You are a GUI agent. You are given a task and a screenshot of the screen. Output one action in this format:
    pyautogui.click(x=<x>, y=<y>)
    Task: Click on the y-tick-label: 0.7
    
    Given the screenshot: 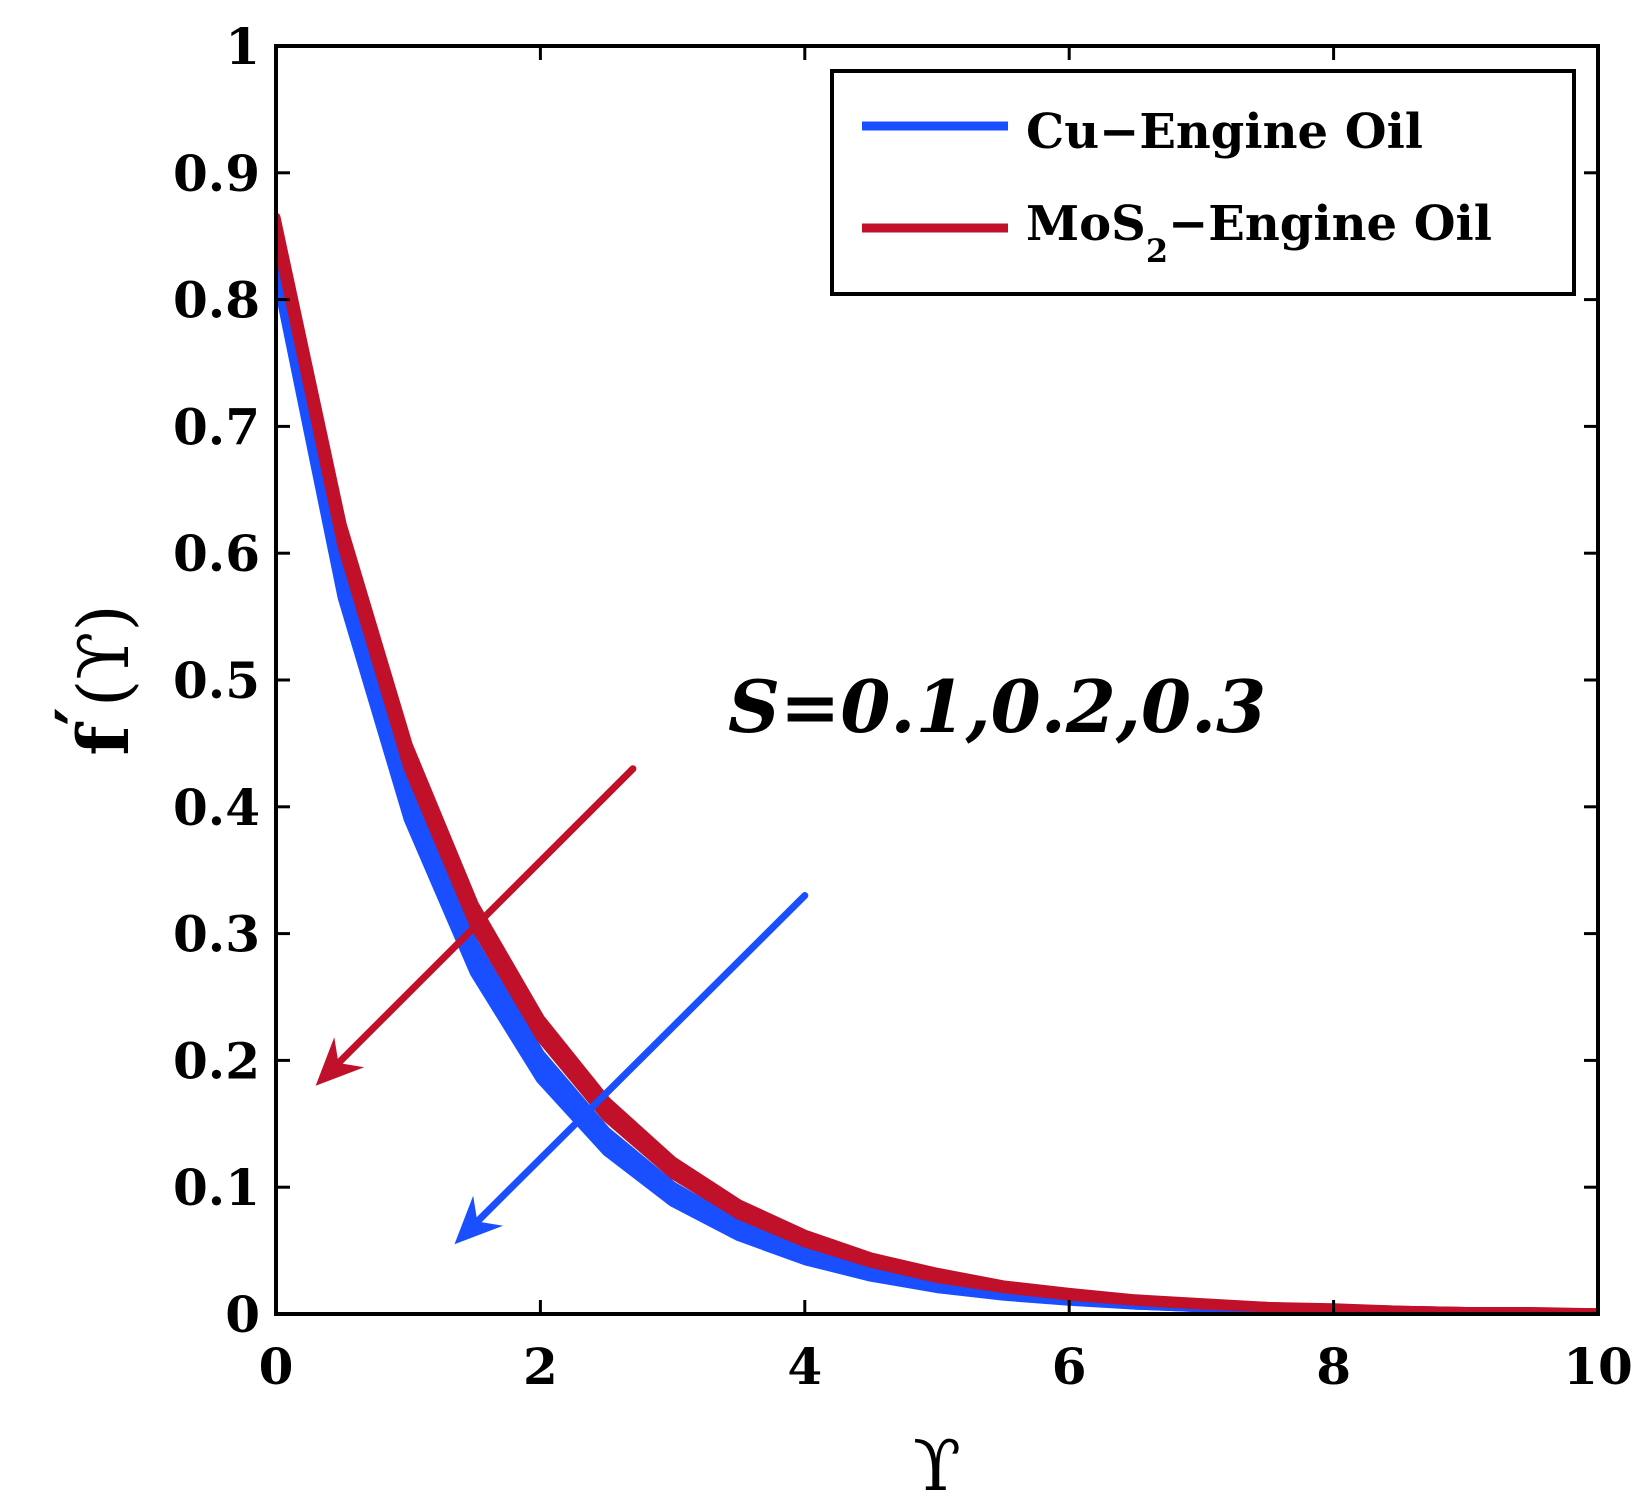 What is the action you would take?
    pyautogui.click(x=216, y=426)
    